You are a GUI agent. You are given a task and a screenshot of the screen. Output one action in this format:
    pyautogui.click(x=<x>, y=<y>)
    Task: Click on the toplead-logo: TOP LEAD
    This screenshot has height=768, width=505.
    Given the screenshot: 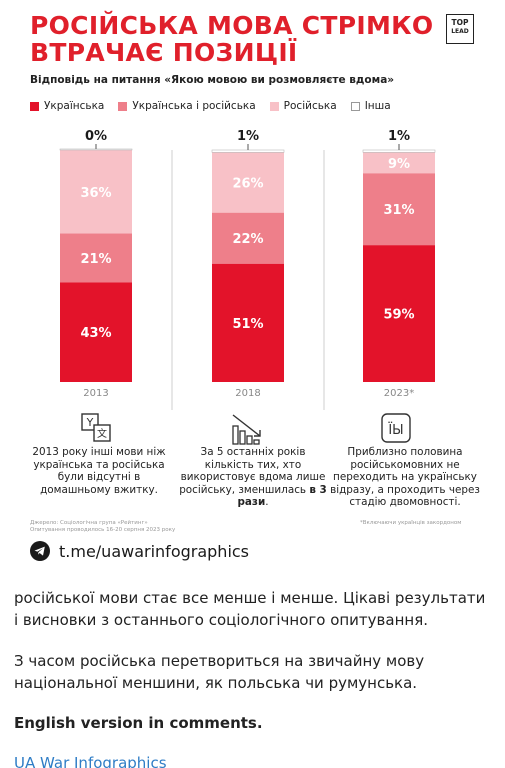 What is the action you would take?
    pyautogui.click(x=460, y=29)
    